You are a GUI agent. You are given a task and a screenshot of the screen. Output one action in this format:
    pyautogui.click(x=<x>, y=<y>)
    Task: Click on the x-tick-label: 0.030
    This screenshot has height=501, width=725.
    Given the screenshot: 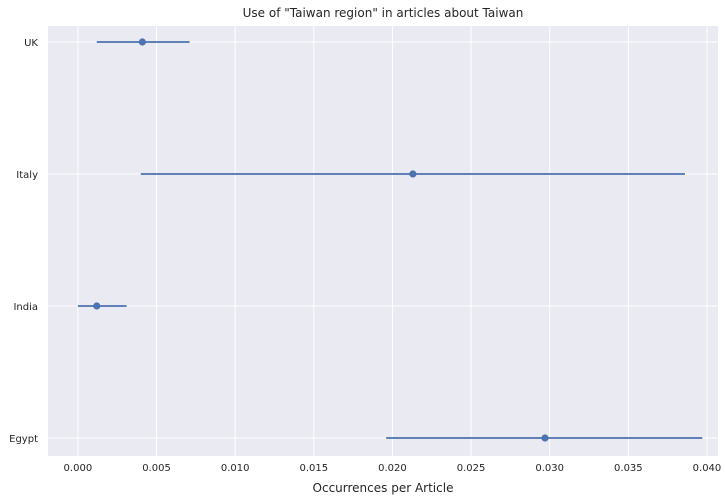 What is the action you would take?
    pyautogui.click(x=549, y=468)
    